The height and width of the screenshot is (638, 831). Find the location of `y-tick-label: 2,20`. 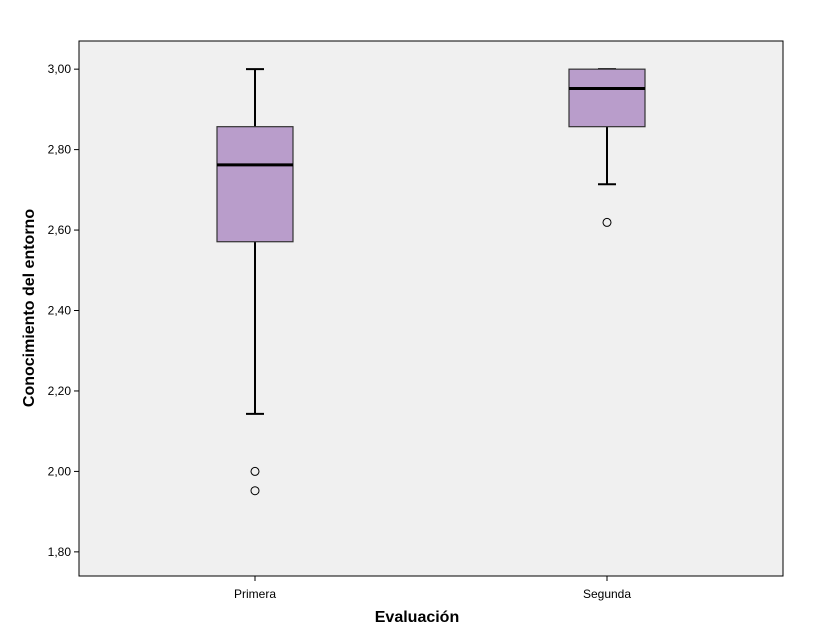

y-tick-label: 2,20 is located at coordinates (60, 391).